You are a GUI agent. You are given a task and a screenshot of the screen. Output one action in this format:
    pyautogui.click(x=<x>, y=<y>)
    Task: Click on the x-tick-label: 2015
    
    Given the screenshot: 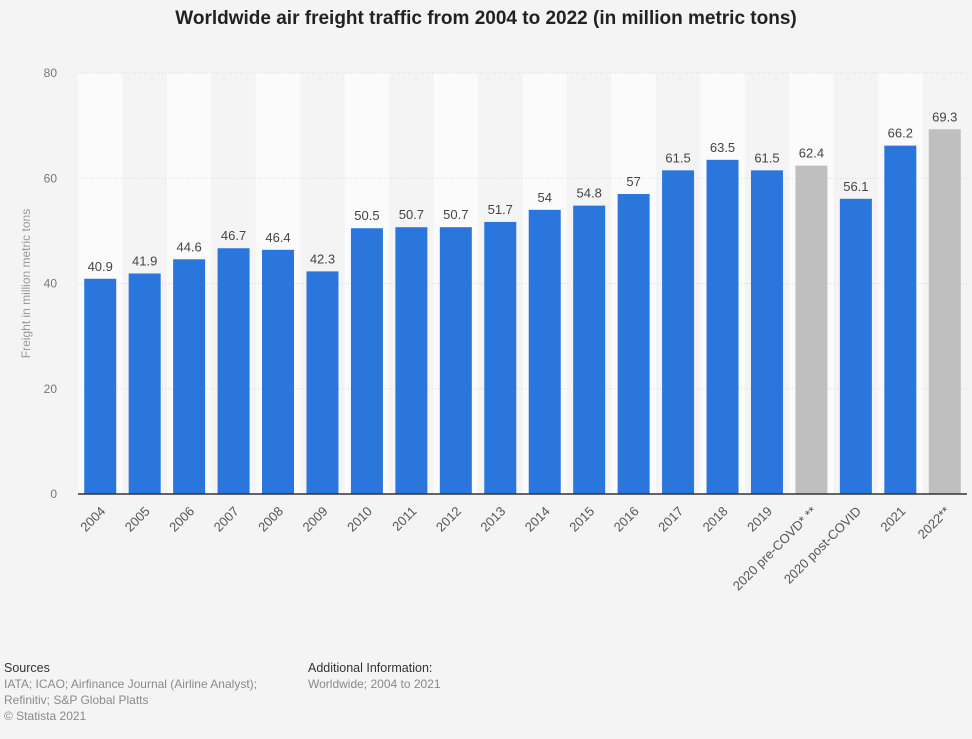 What is the action you would take?
    pyautogui.click(x=581, y=519)
    